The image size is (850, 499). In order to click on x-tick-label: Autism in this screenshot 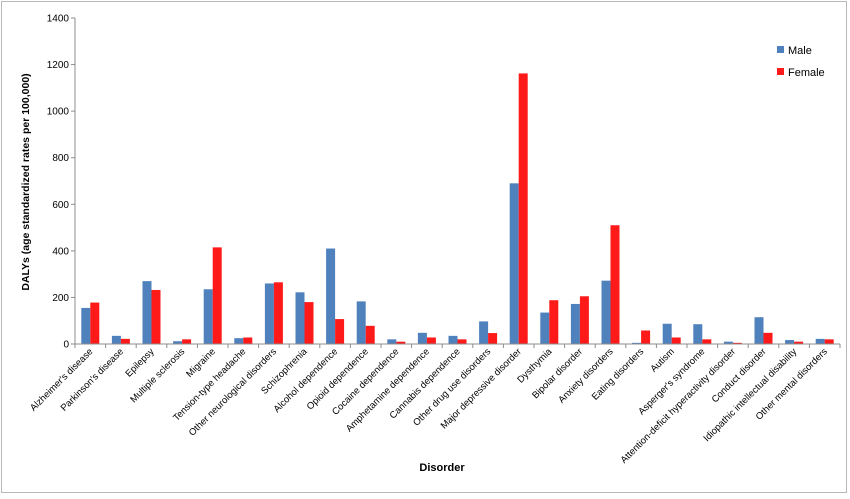, I will do `click(663, 360)`.